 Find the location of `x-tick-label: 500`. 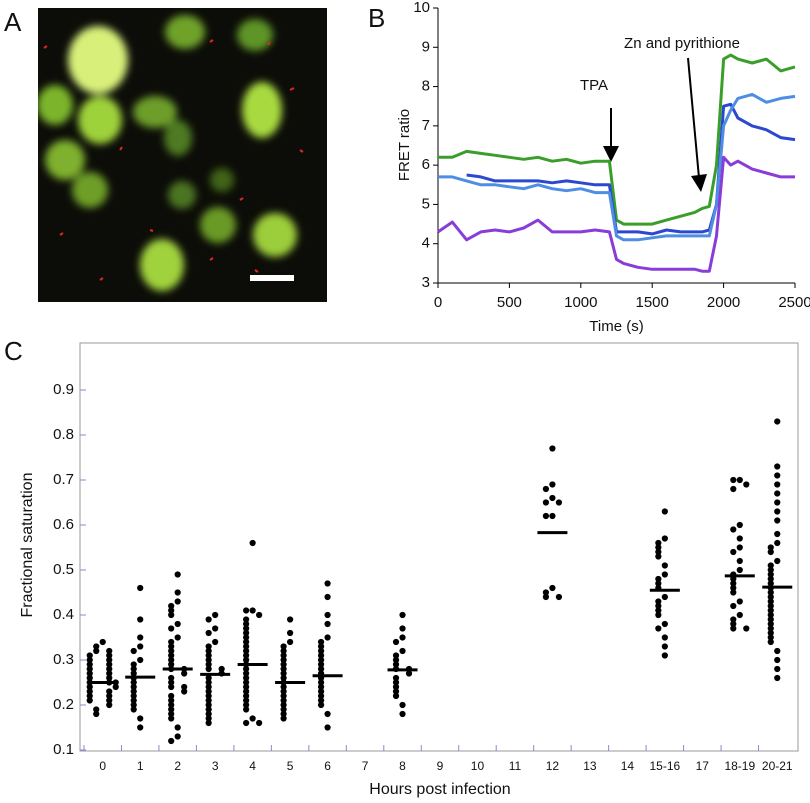

x-tick-label: 500 is located at coordinates (509, 302).